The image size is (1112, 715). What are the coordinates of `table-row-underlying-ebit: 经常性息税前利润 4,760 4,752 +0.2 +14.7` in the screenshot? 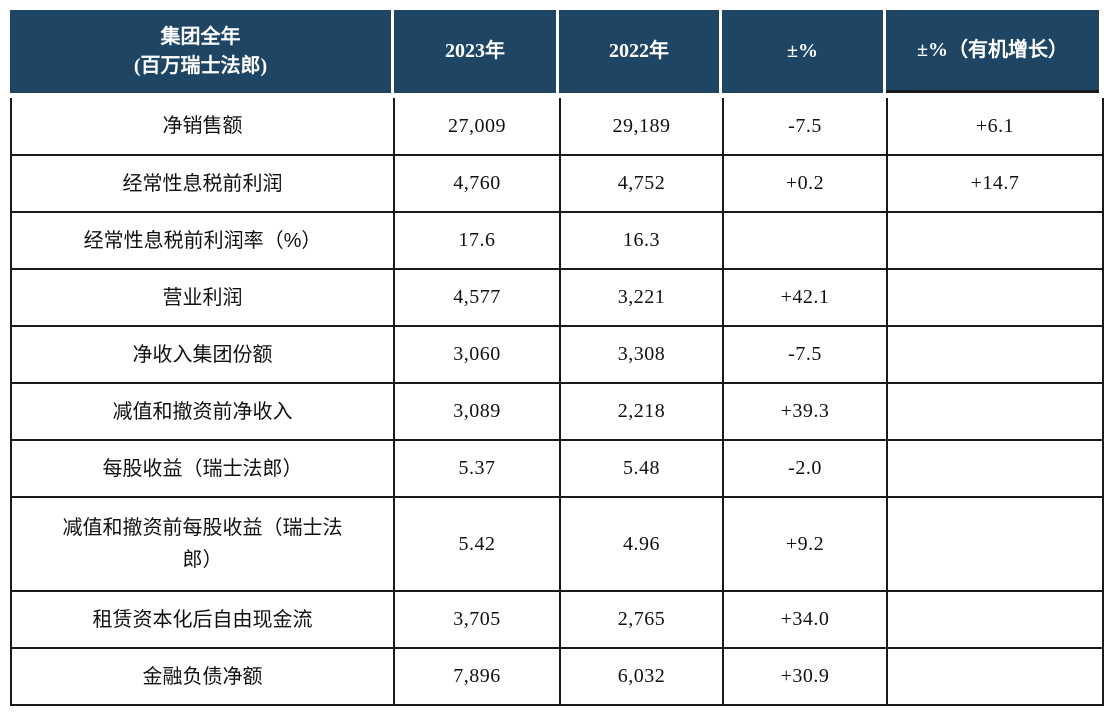 It's located at (557, 183).